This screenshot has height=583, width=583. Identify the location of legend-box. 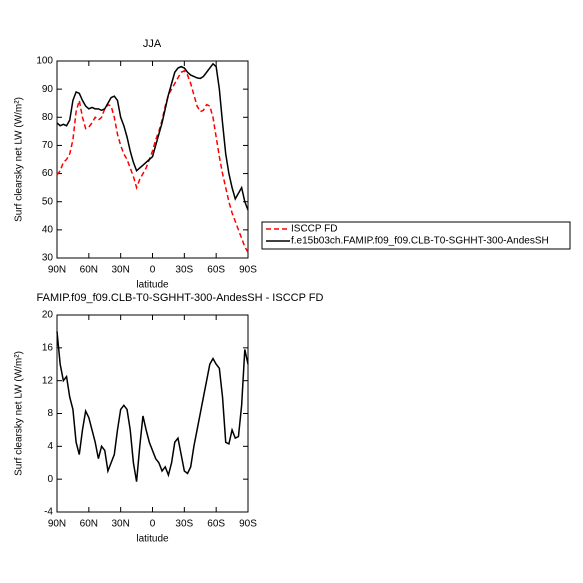
(416, 235).